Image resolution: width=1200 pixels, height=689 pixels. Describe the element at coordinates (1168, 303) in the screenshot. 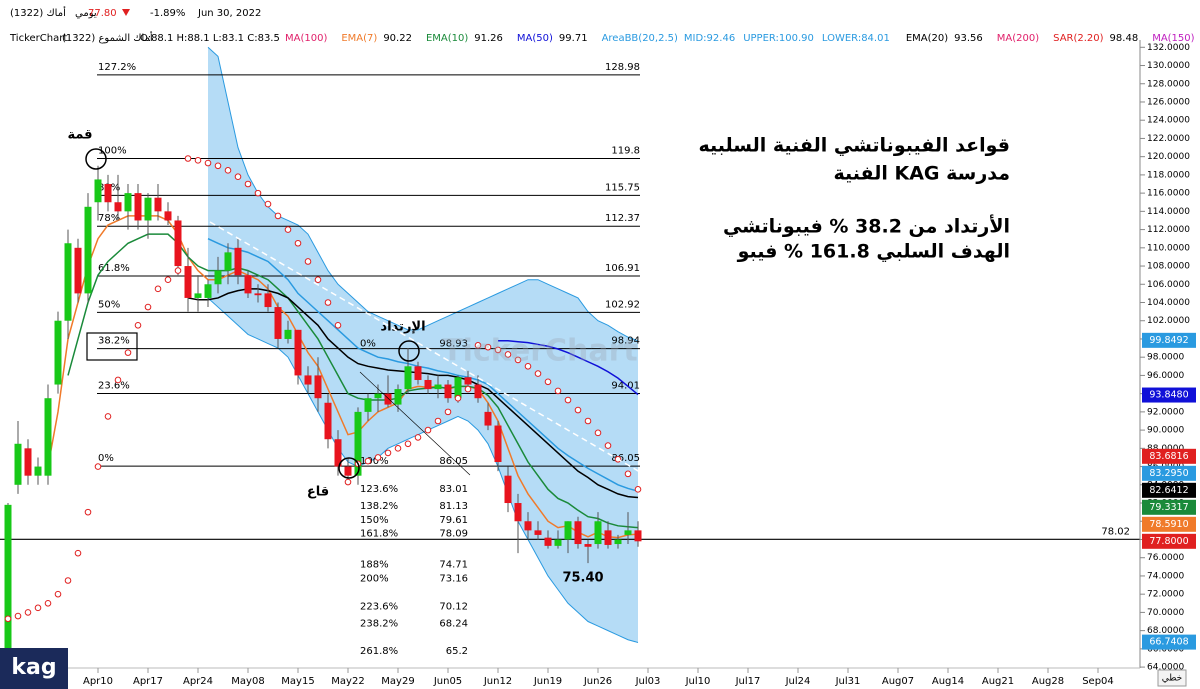

I see `y-tick-label: 104.0000` at that location.